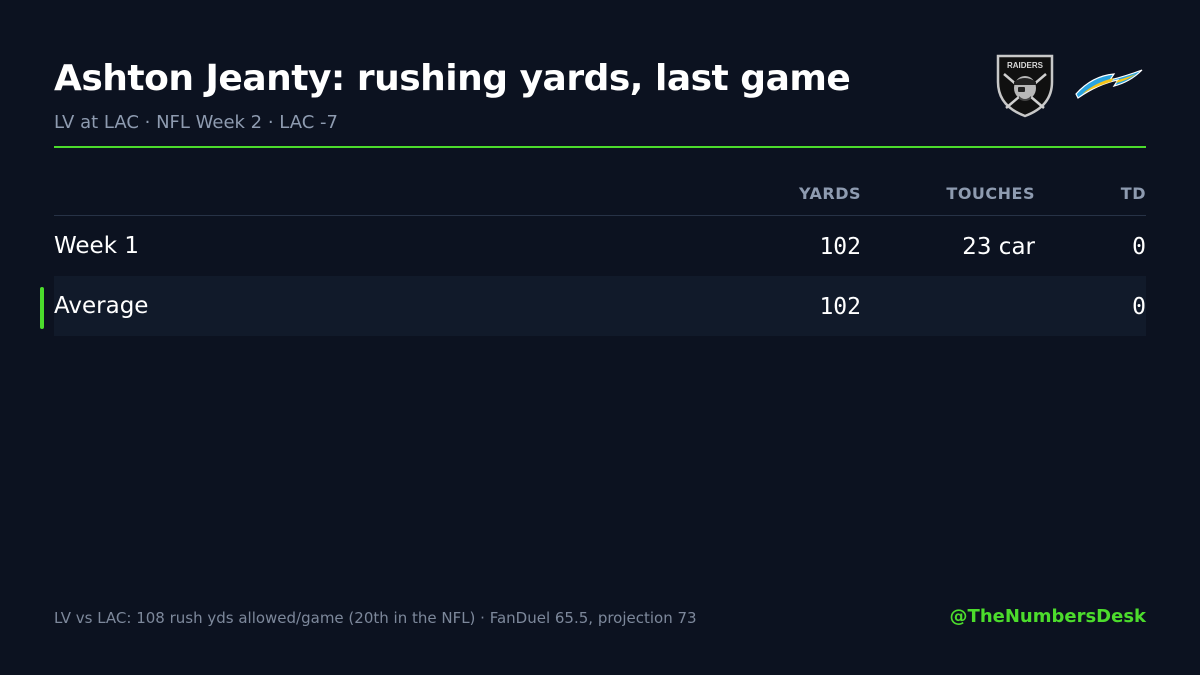  Describe the element at coordinates (1047, 616) in the screenshot. I see `footer-handle: @TheNumbersDesk` at that location.